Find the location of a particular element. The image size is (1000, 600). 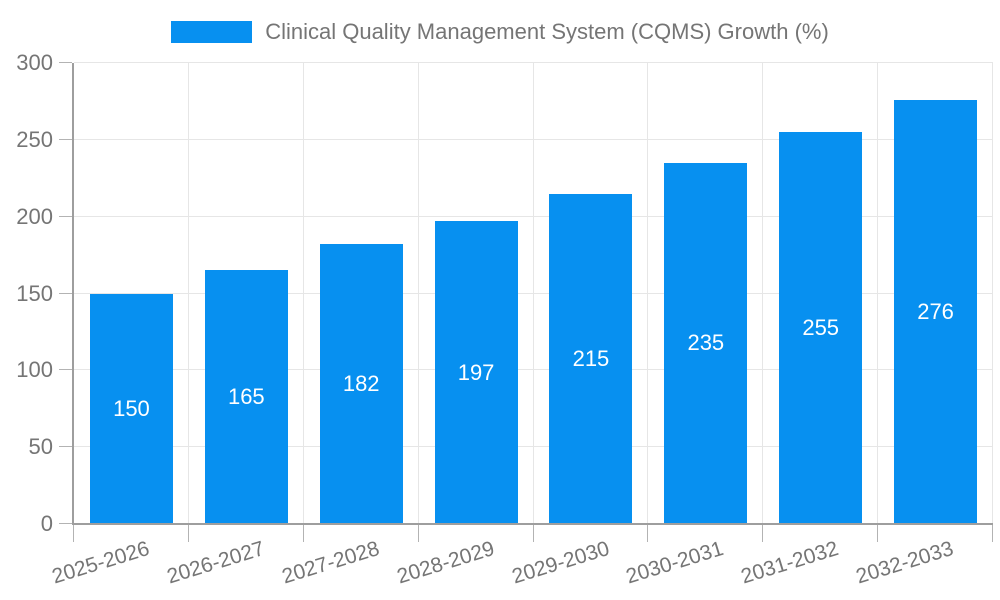

bar-value-label: 165 is located at coordinates (246, 397).